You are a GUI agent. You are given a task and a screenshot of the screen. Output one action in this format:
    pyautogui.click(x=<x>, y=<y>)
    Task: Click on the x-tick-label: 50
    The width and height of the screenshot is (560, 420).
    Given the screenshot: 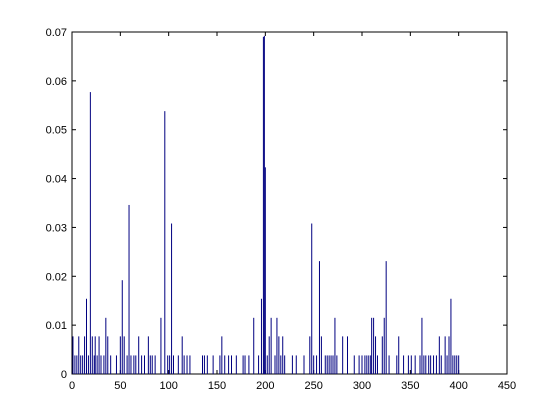 What is the action you would take?
    pyautogui.click(x=120, y=386)
    